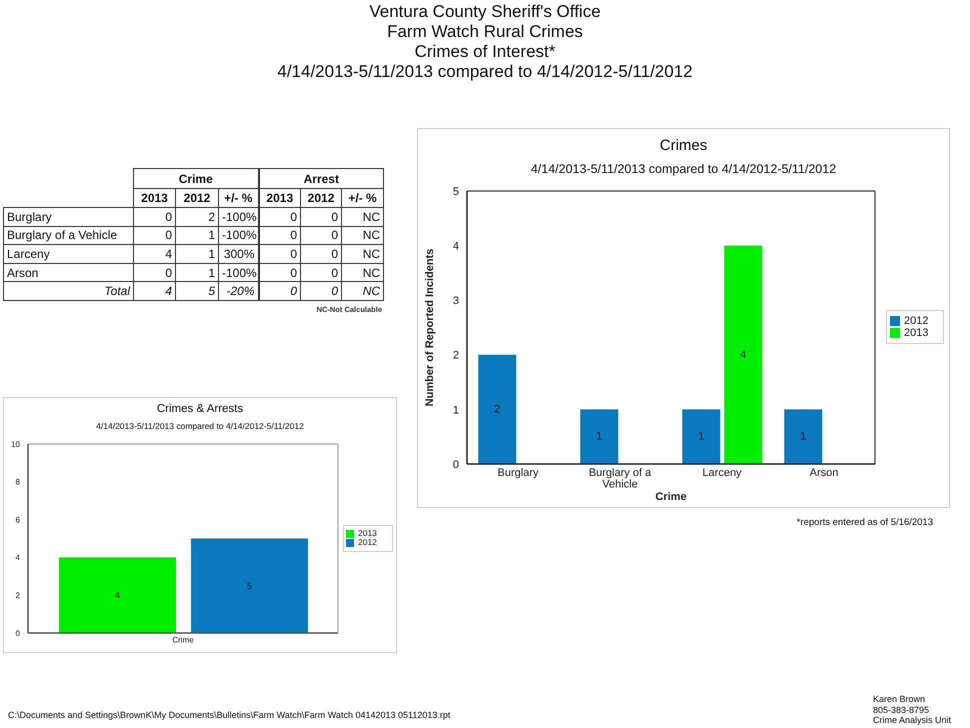 This screenshot has width=970, height=728. Describe the element at coordinates (238, 291) in the screenshot. I see `data-label: -20%` at that location.